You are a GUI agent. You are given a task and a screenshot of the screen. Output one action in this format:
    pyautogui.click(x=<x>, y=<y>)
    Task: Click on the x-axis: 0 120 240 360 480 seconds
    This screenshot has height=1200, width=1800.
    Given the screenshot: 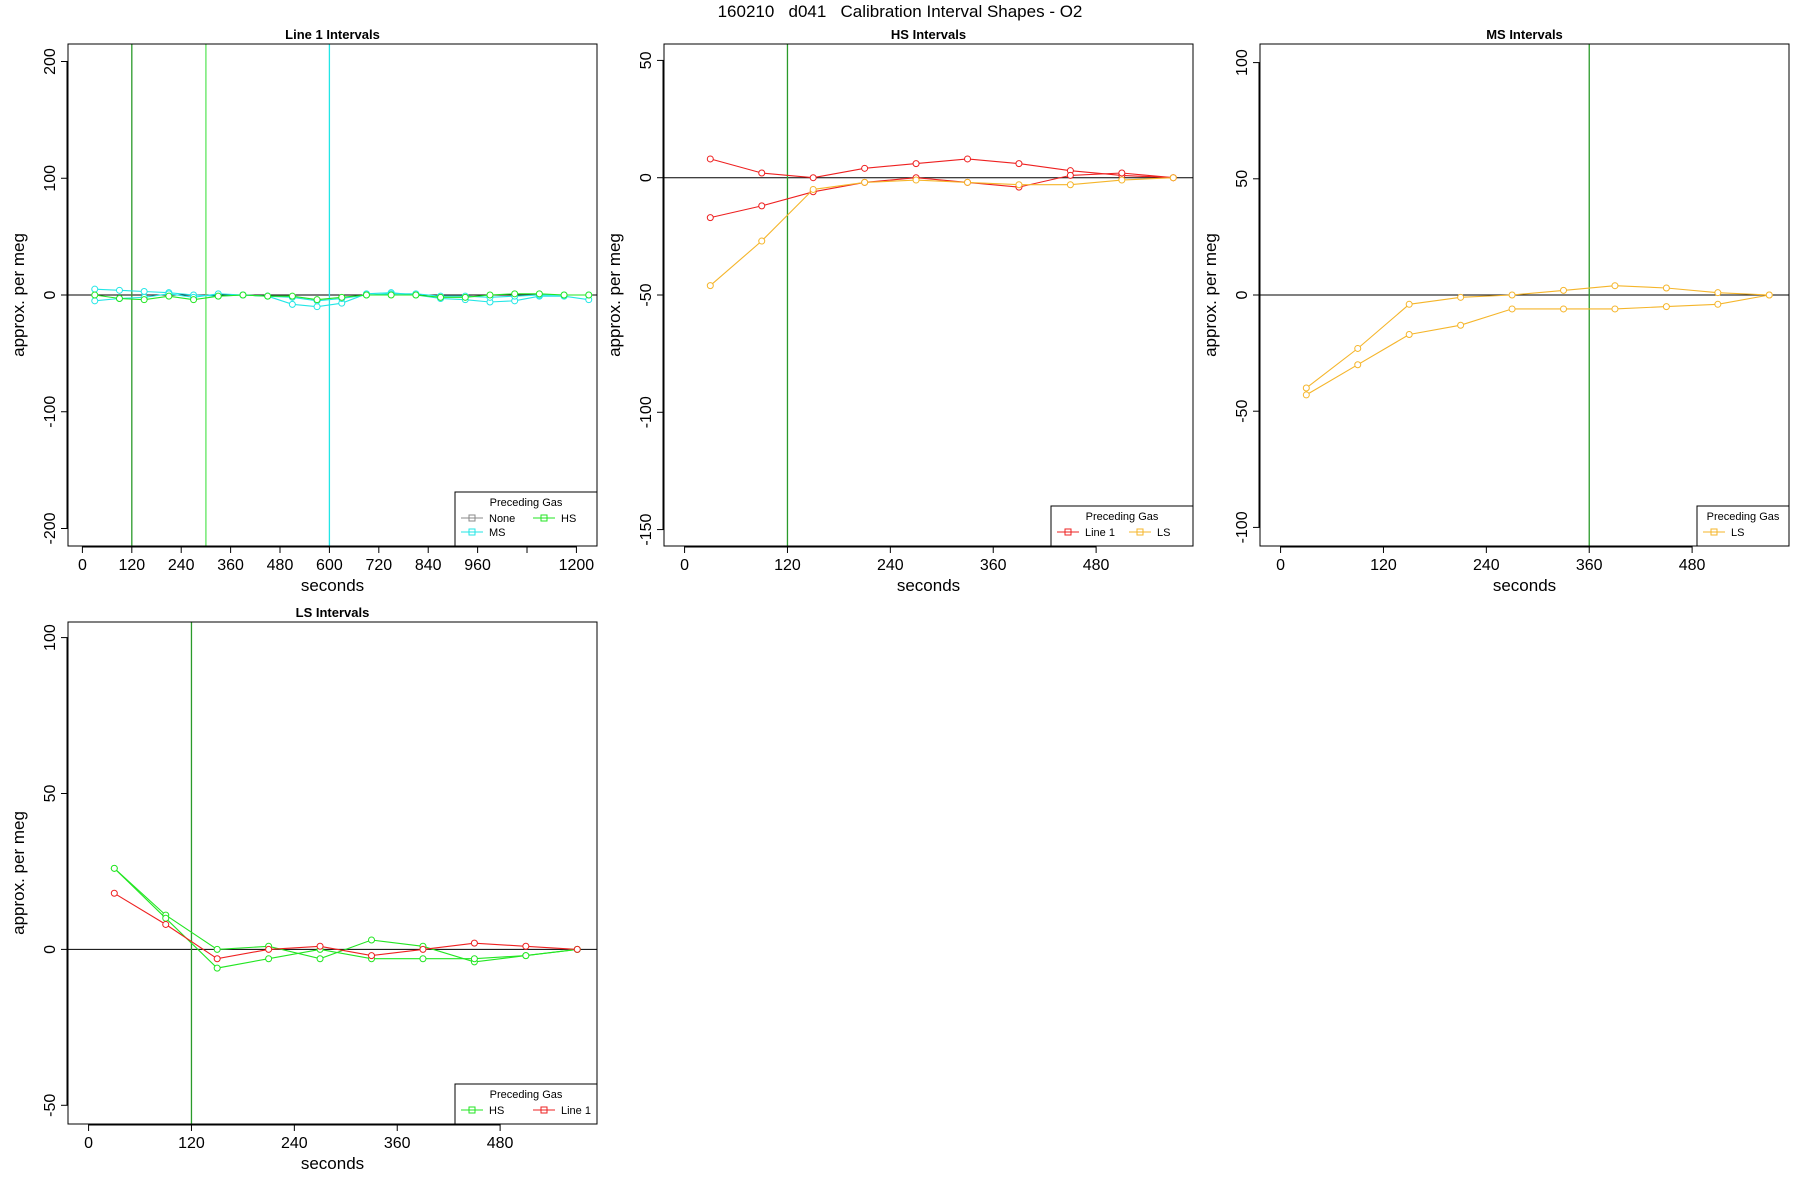 What is the action you would take?
    pyautogui.click(x=1491, y=570)
    